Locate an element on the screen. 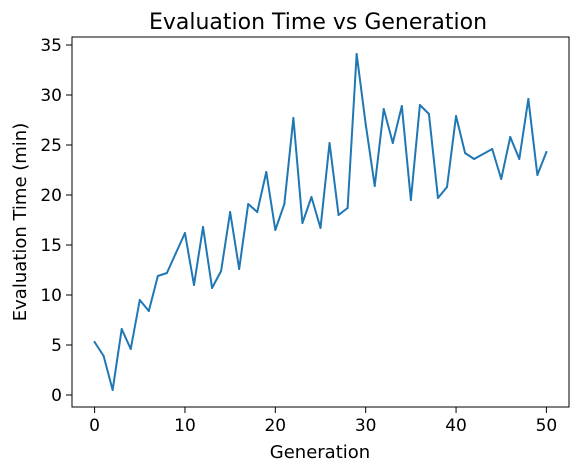 The image size is (577, 472). x-axis-label: Generation is located at coordinates (320, 452).